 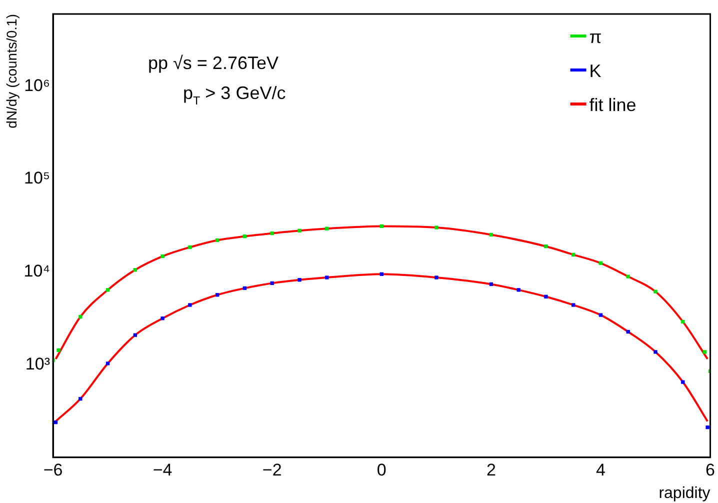 What do you see at coordinates (37, 270) in the screenshot?
I see `y-tick-label: 10⁴` at bounding box center [37, 270].